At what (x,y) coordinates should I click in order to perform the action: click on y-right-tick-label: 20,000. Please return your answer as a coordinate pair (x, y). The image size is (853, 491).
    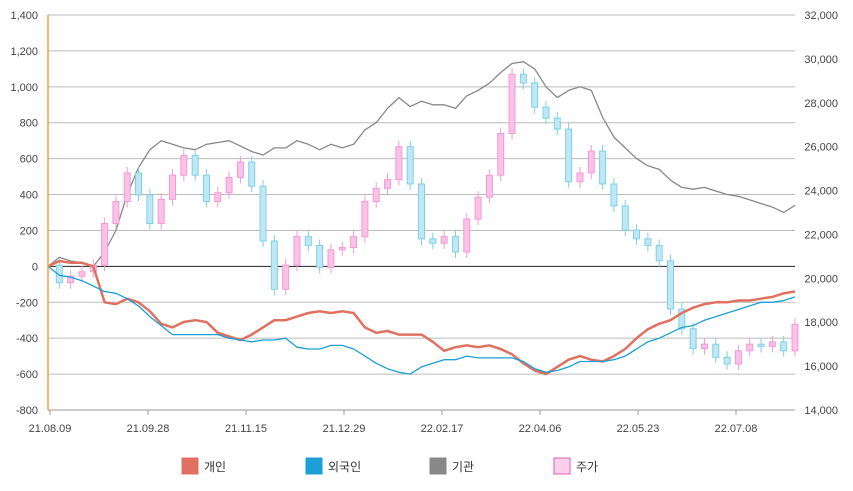
    Looking at the image, I should click on (821, 279).